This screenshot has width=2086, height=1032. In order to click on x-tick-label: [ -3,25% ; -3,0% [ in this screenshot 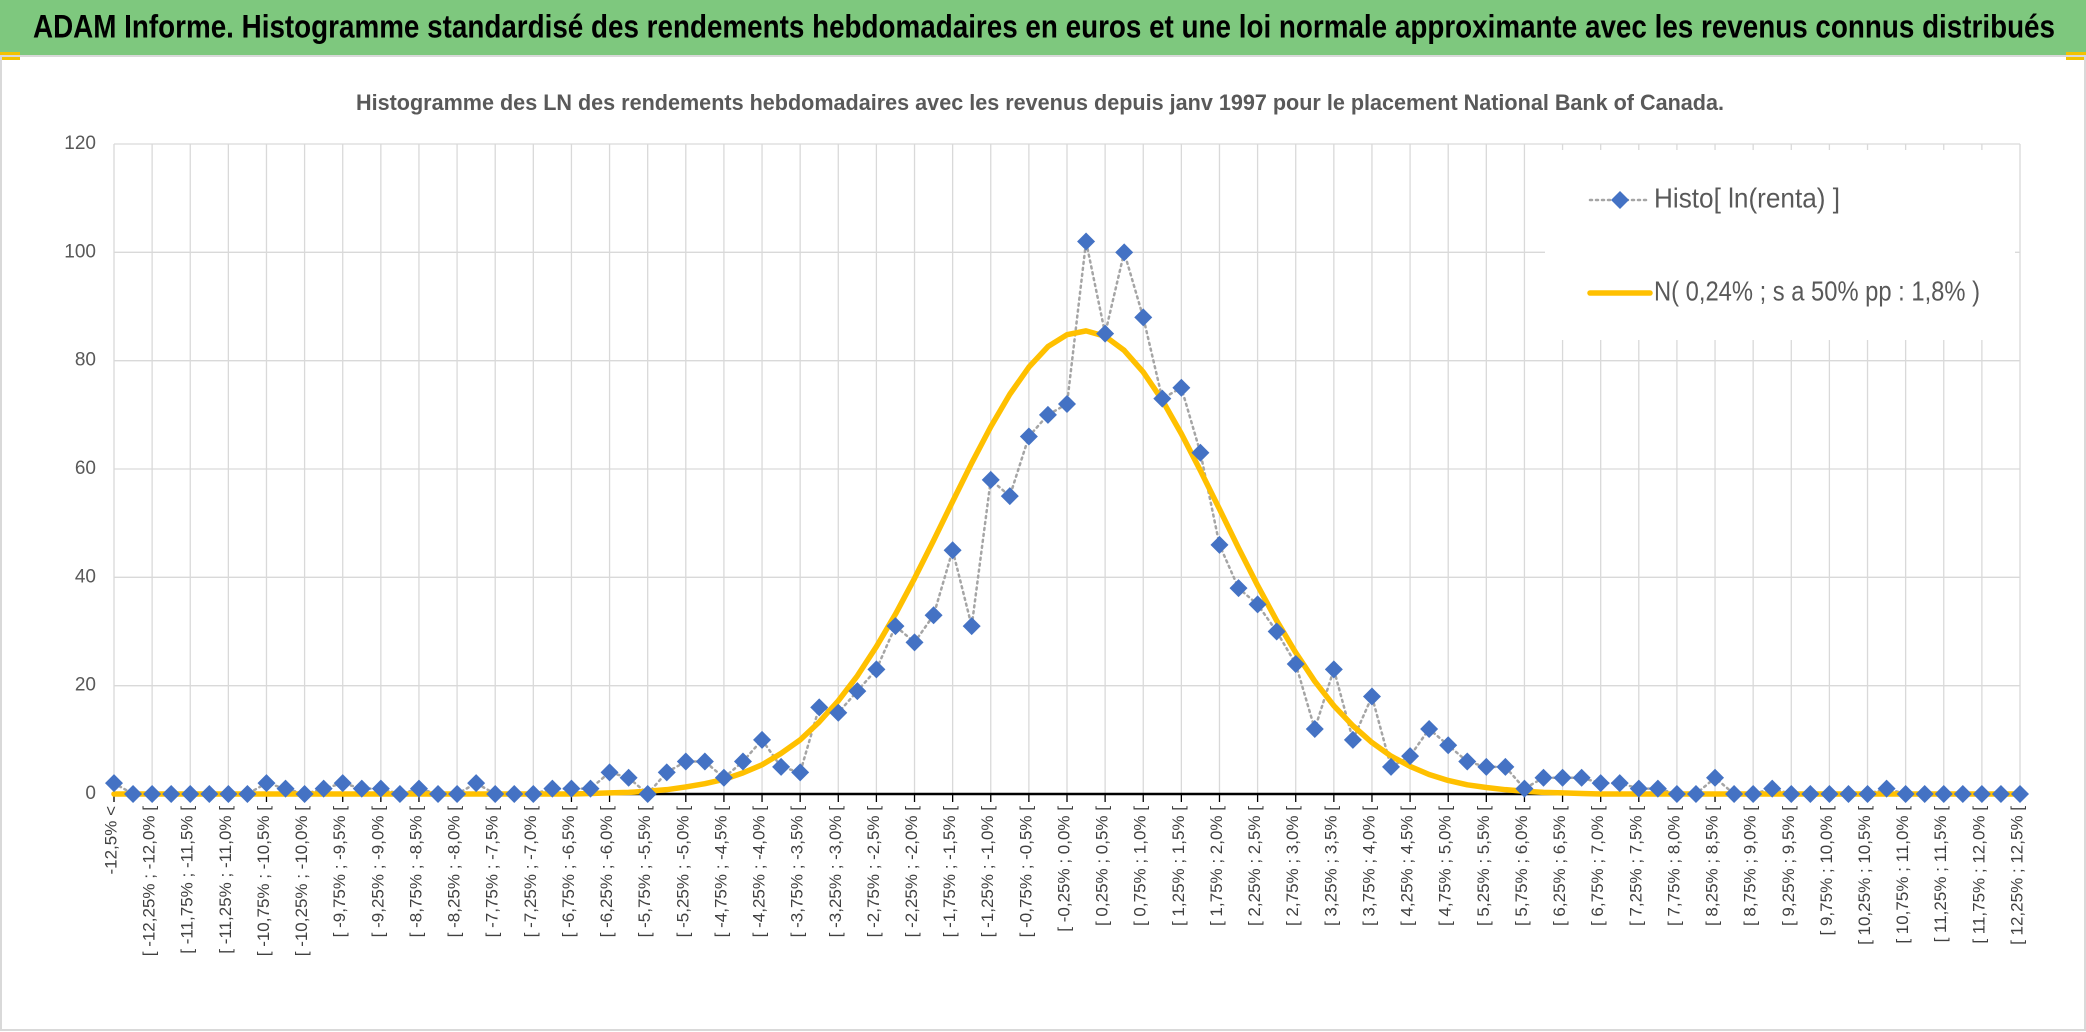, I will do `click(835, 872)`.